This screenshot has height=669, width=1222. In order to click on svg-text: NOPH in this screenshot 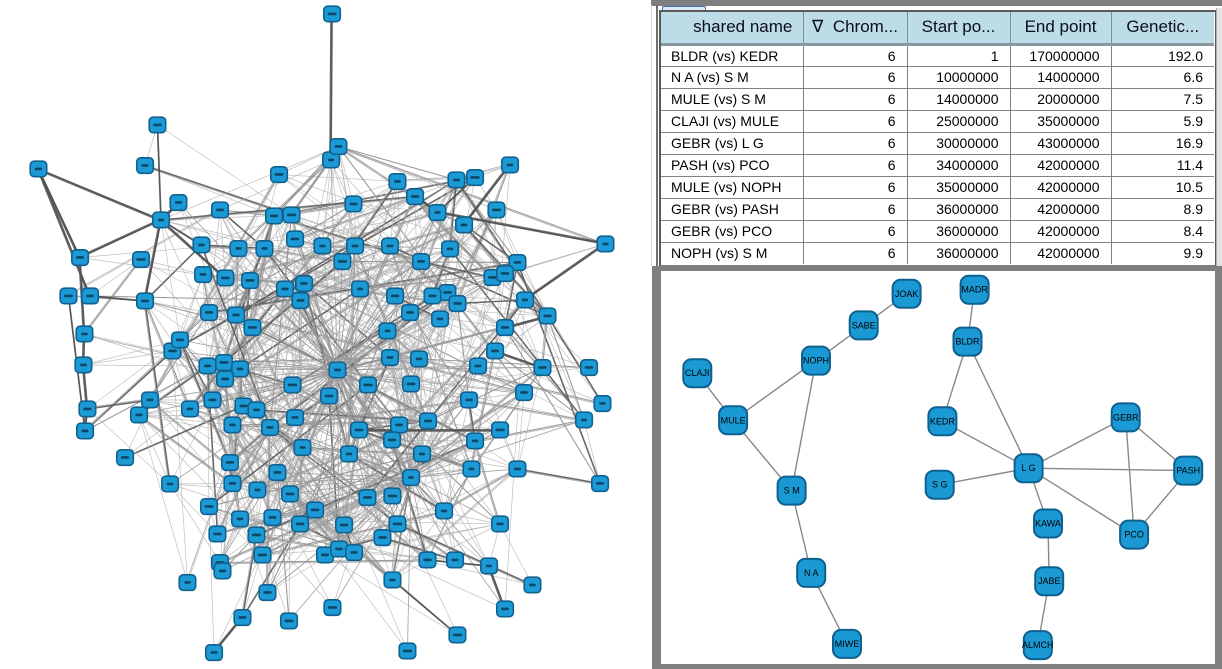, I will do `click(816, 361)`.